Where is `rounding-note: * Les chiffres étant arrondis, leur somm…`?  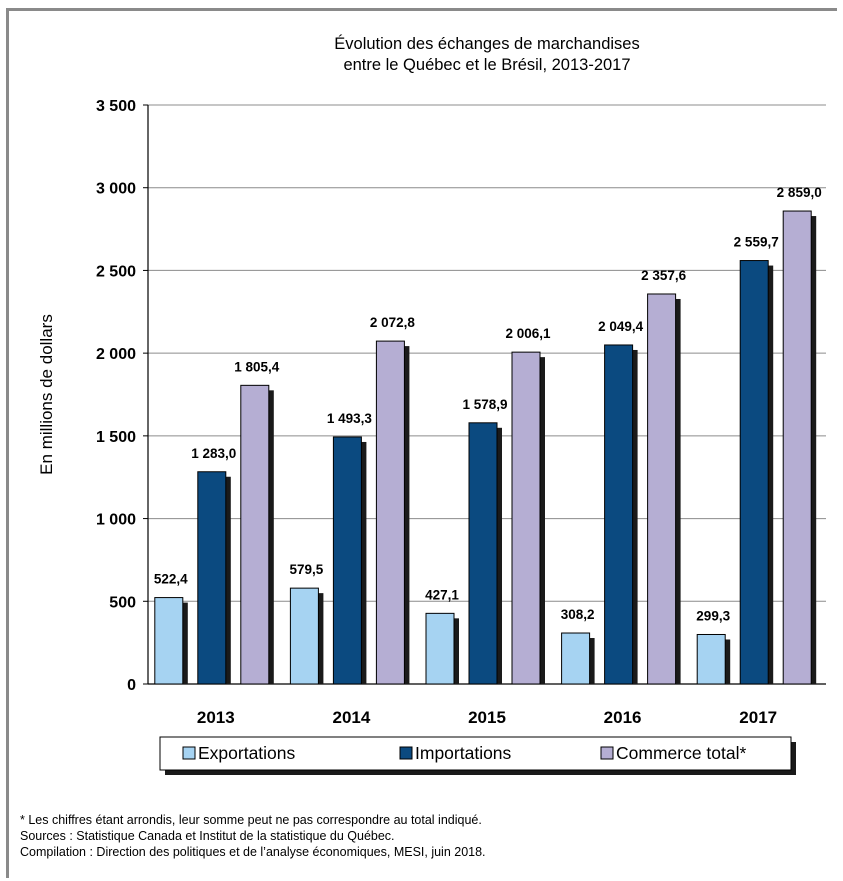
rounding-note: * Les chiffres étant arrondis, leur somm… is located at coordinates (251, 820).